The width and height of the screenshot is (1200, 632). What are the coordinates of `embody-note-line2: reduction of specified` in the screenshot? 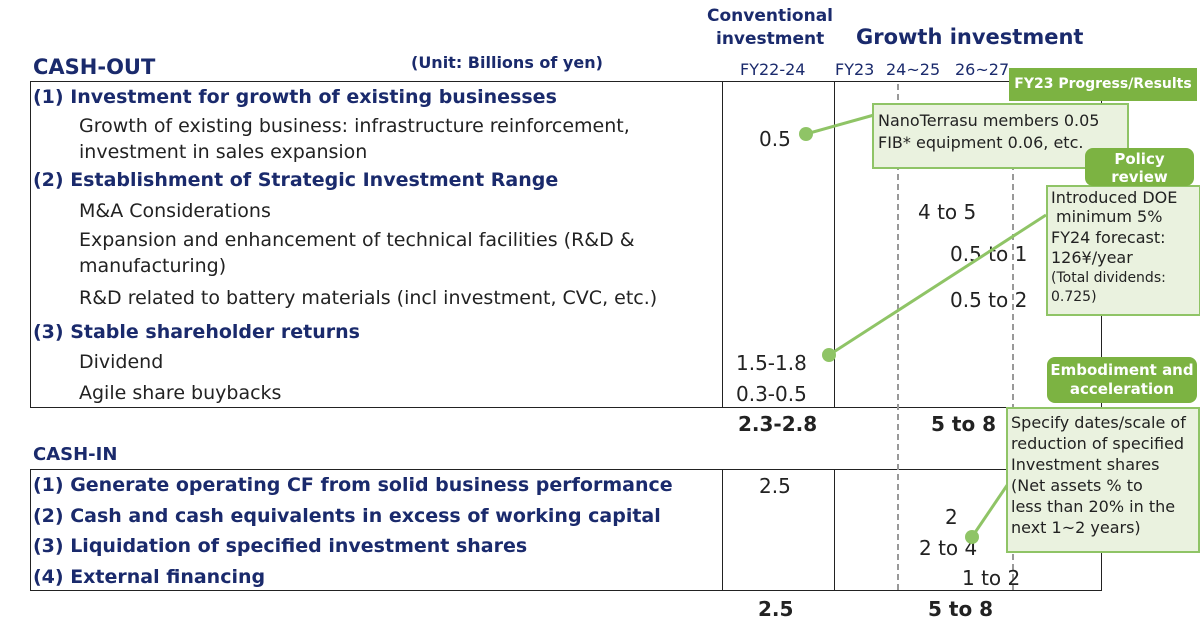 It's located at (1098, 443).